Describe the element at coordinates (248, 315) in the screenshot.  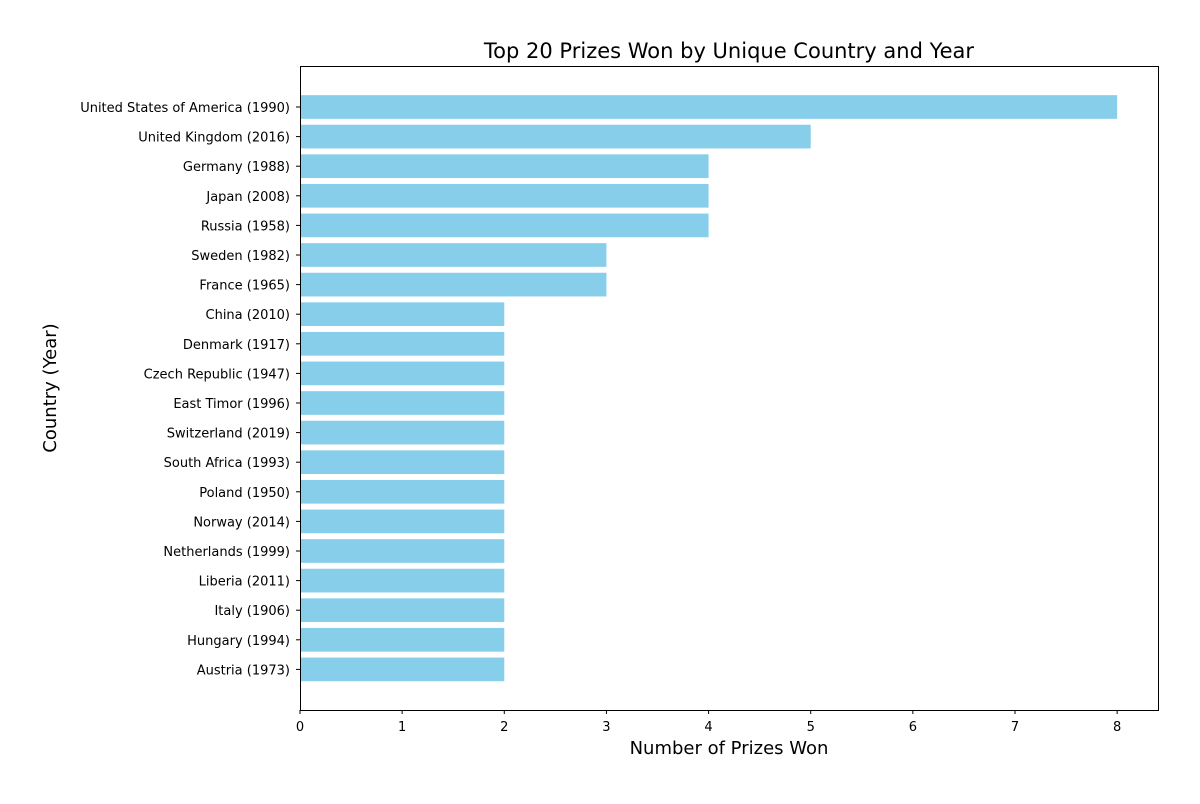
I see `y-tick-label: China (2010)` at that location.